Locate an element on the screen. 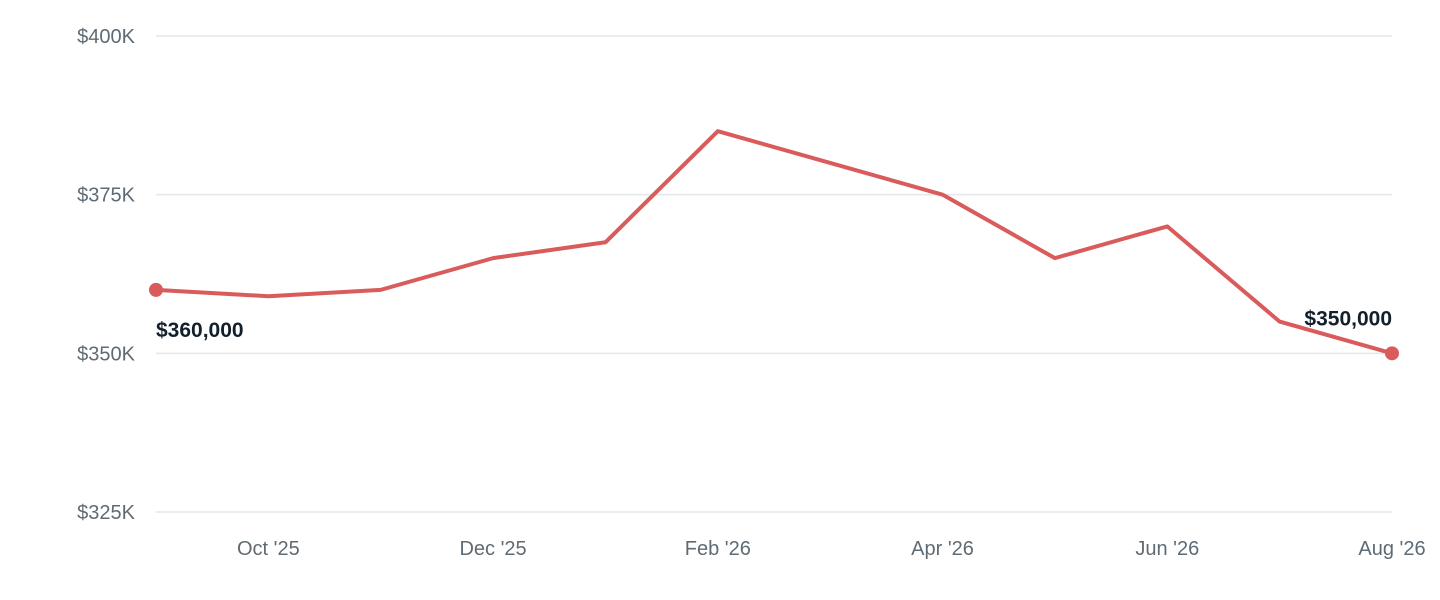 This screenshot has height=600, width=1440. x-tick-label: Dec '25 is located at coordinates (492, 549).